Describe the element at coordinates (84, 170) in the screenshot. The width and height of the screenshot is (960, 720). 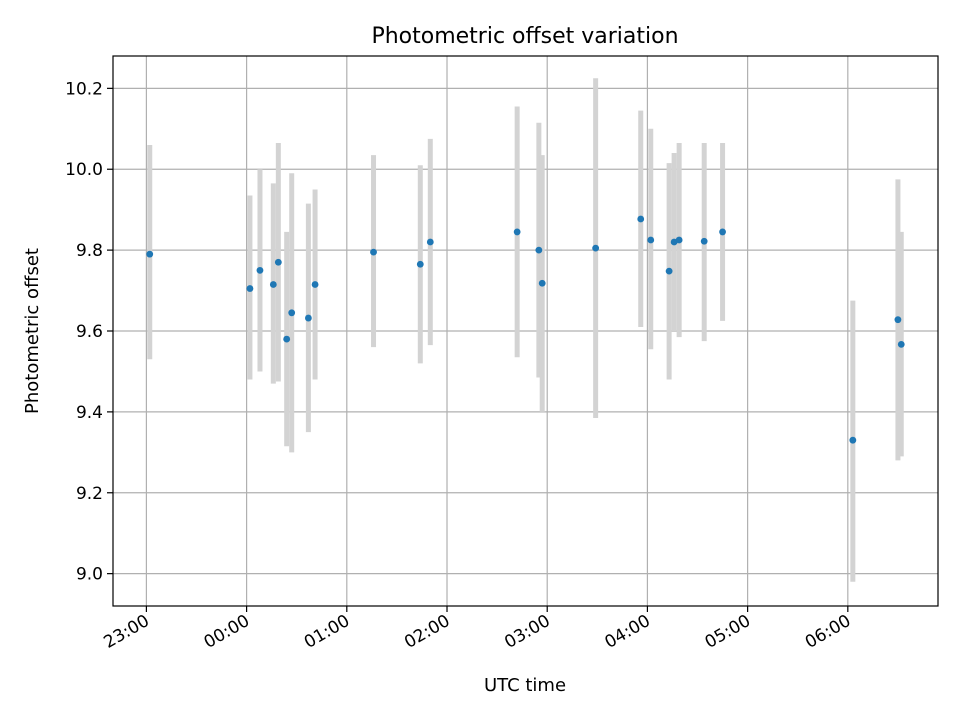
I see `y-tick-label: 10.0` at that location.